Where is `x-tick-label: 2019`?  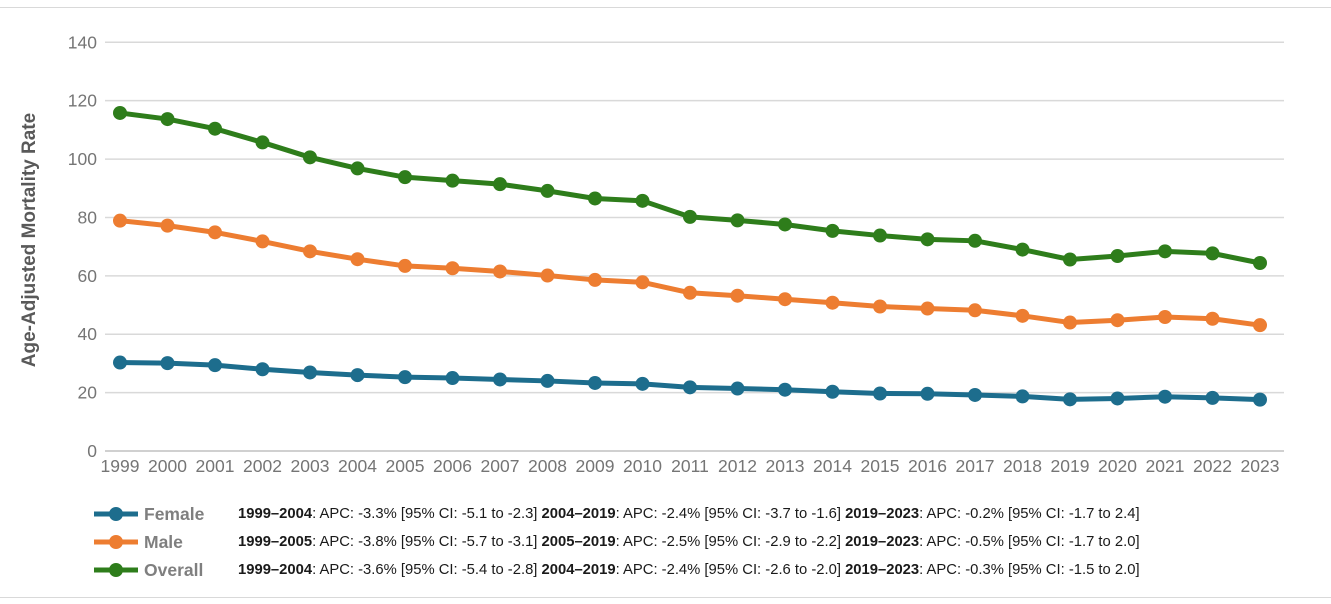
x-tick-label: 2019 is located at coordinates (1070, 466).